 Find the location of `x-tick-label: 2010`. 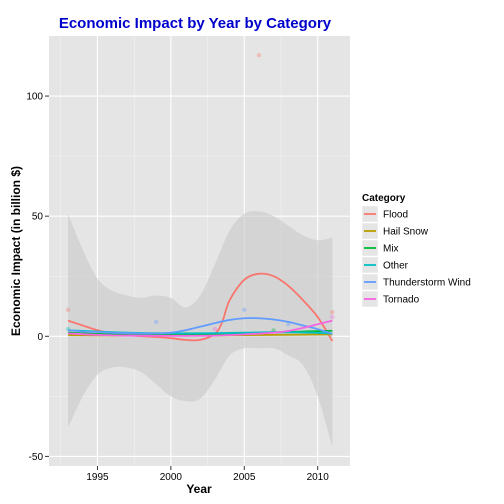

x-tick-label: 2010 is located at coordinates (318, 477).